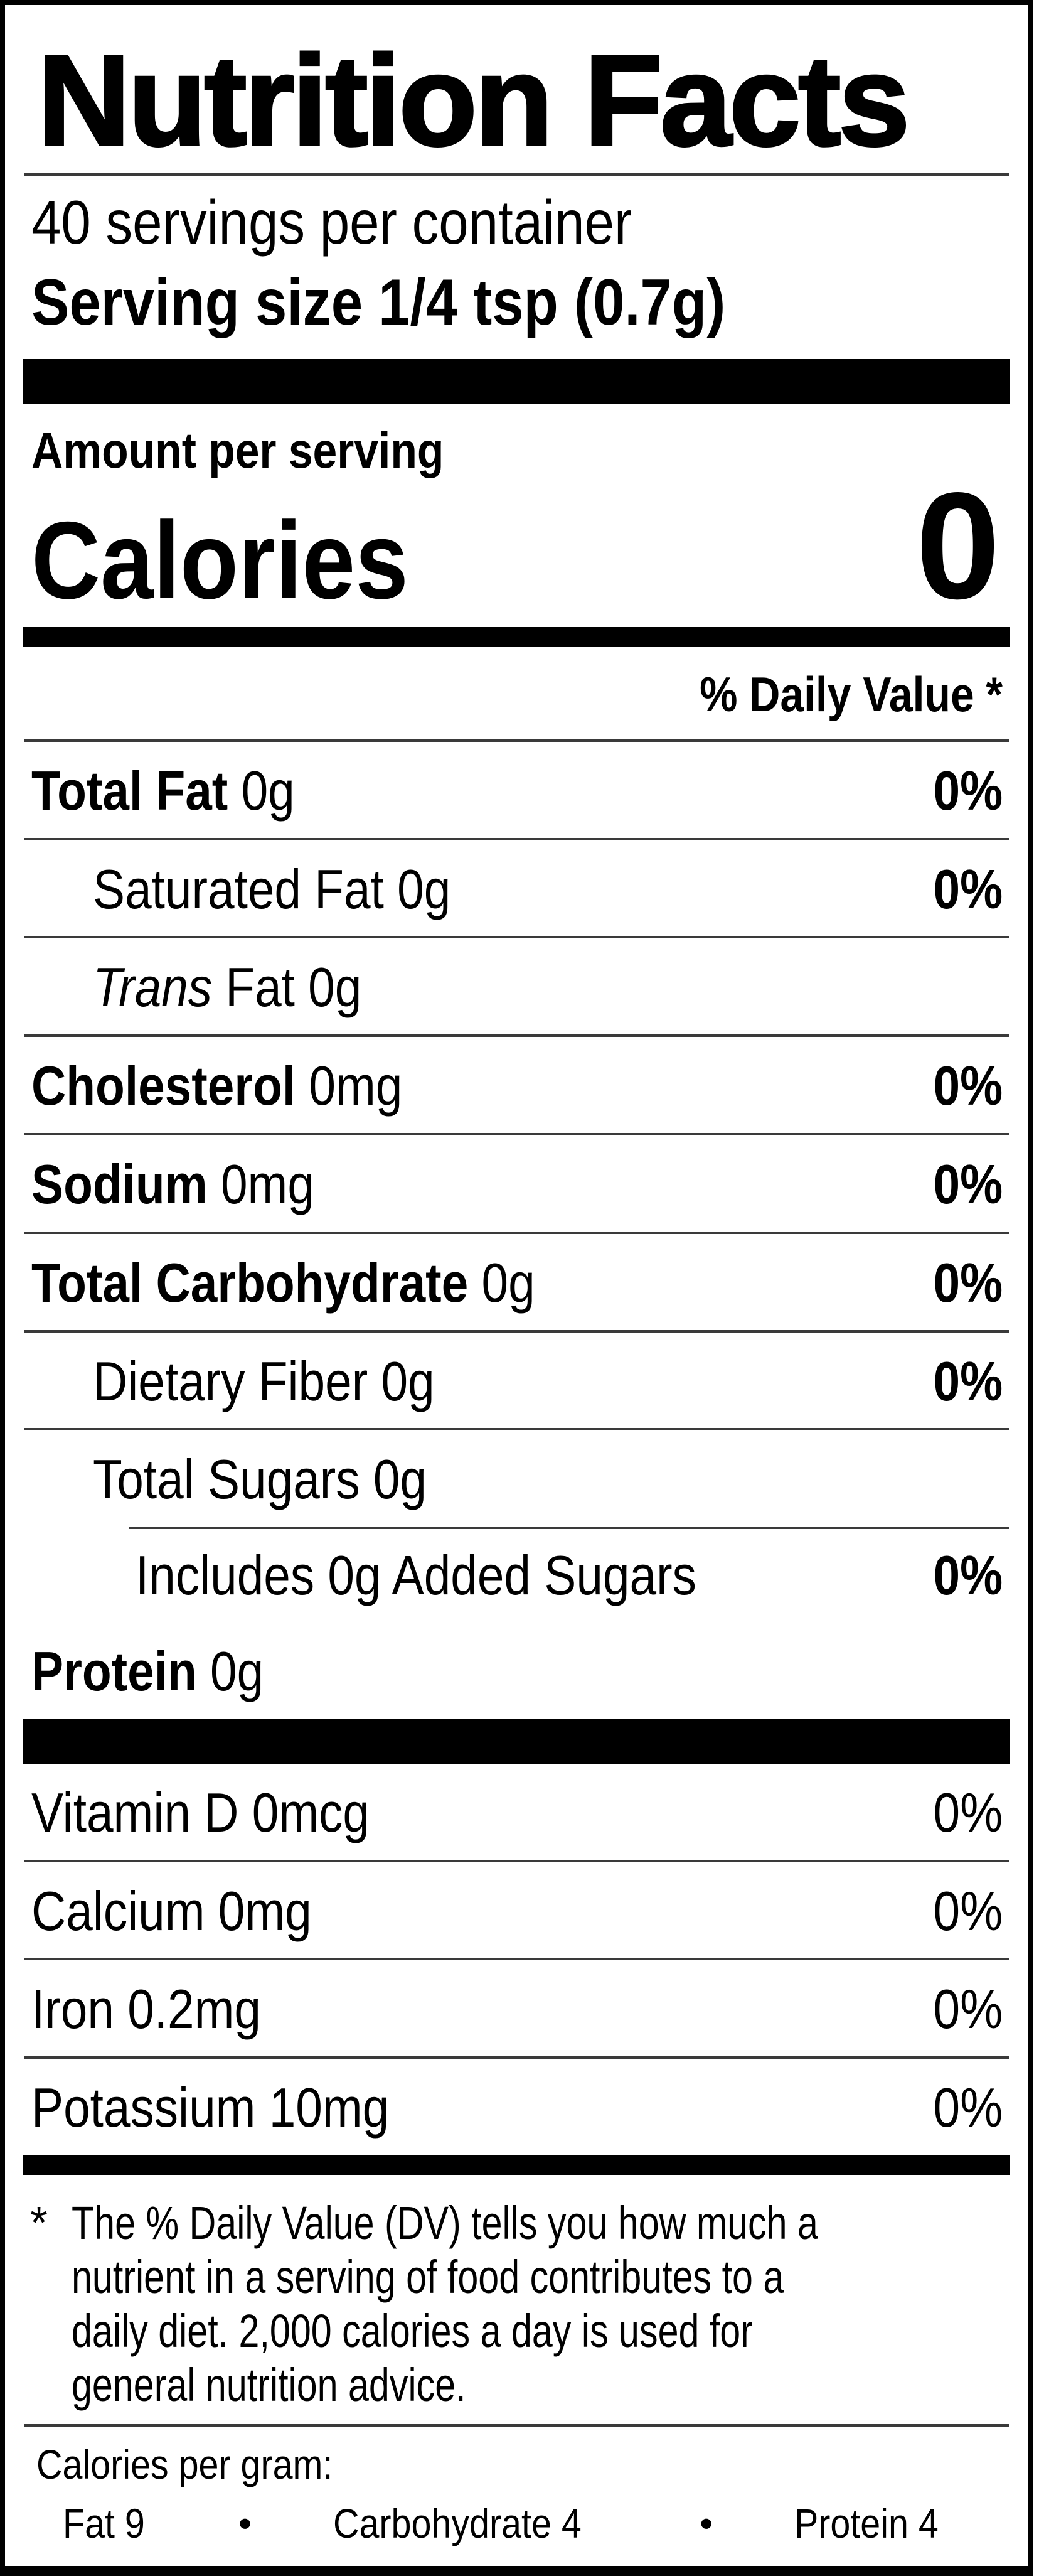 The height and width of the screenshot is (2576, 1039). I want to click on cpg-carbohydrate: Carbohydrate 4, so click(457, 2523).